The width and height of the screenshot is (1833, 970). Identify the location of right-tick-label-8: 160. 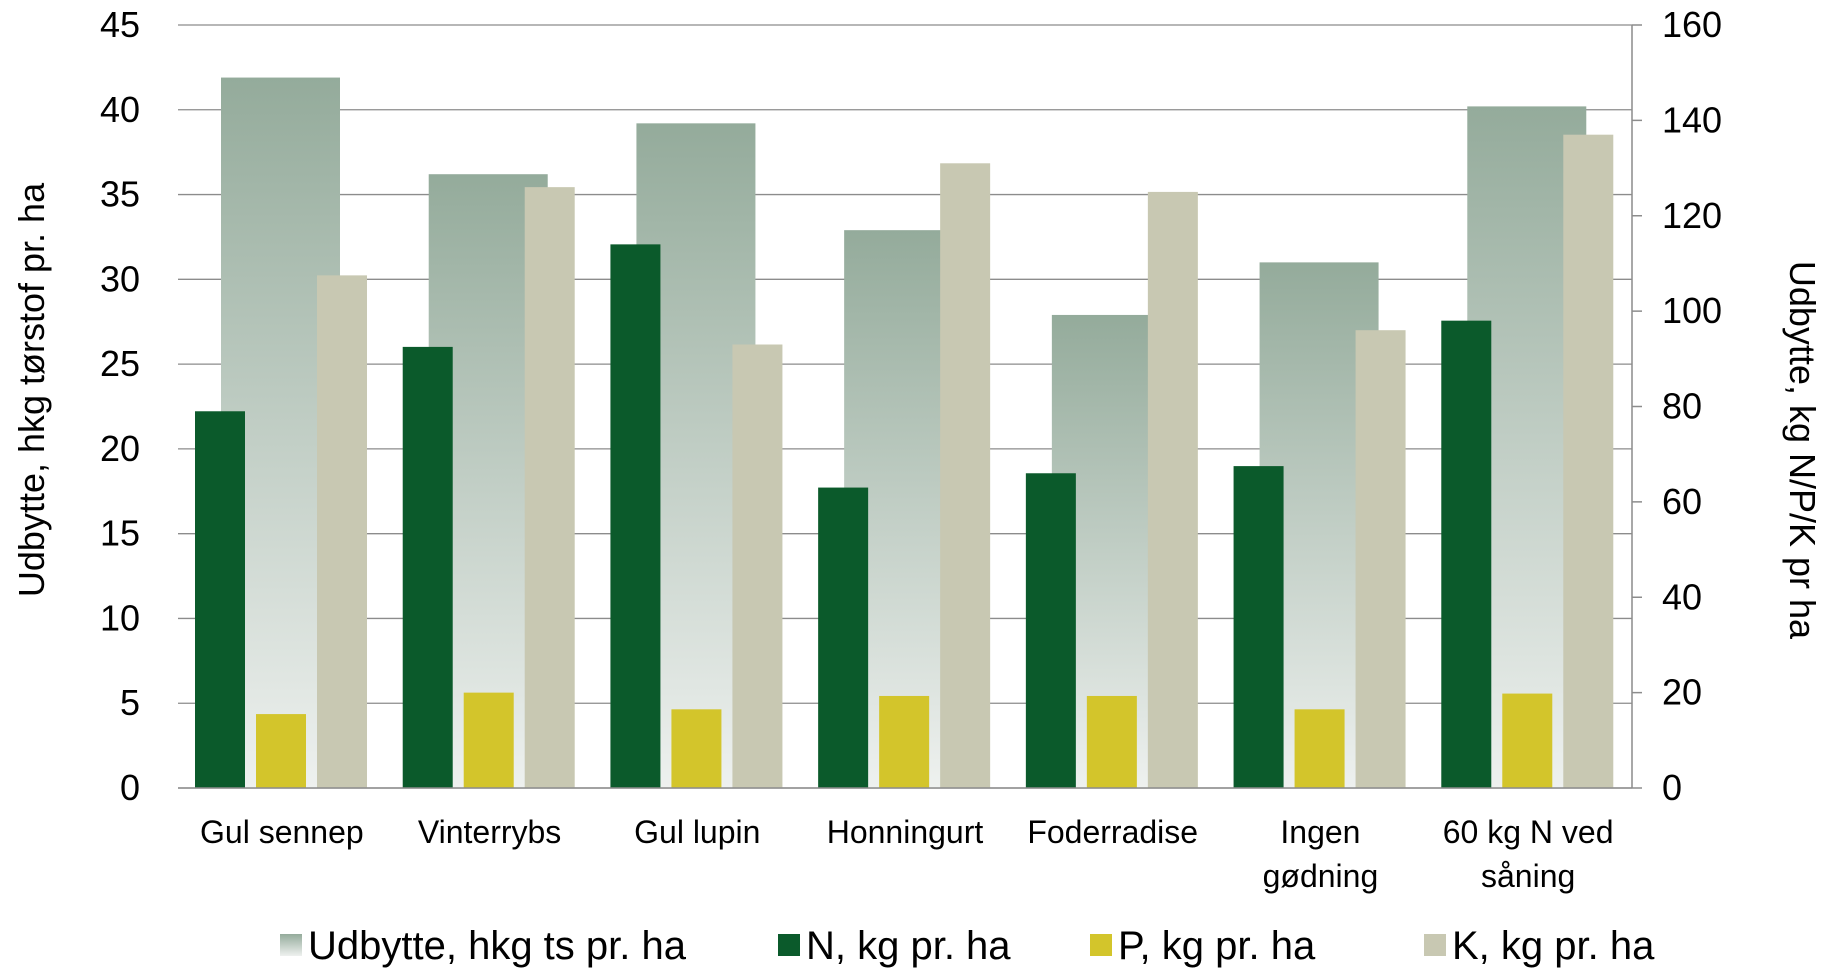
(1692, 24).